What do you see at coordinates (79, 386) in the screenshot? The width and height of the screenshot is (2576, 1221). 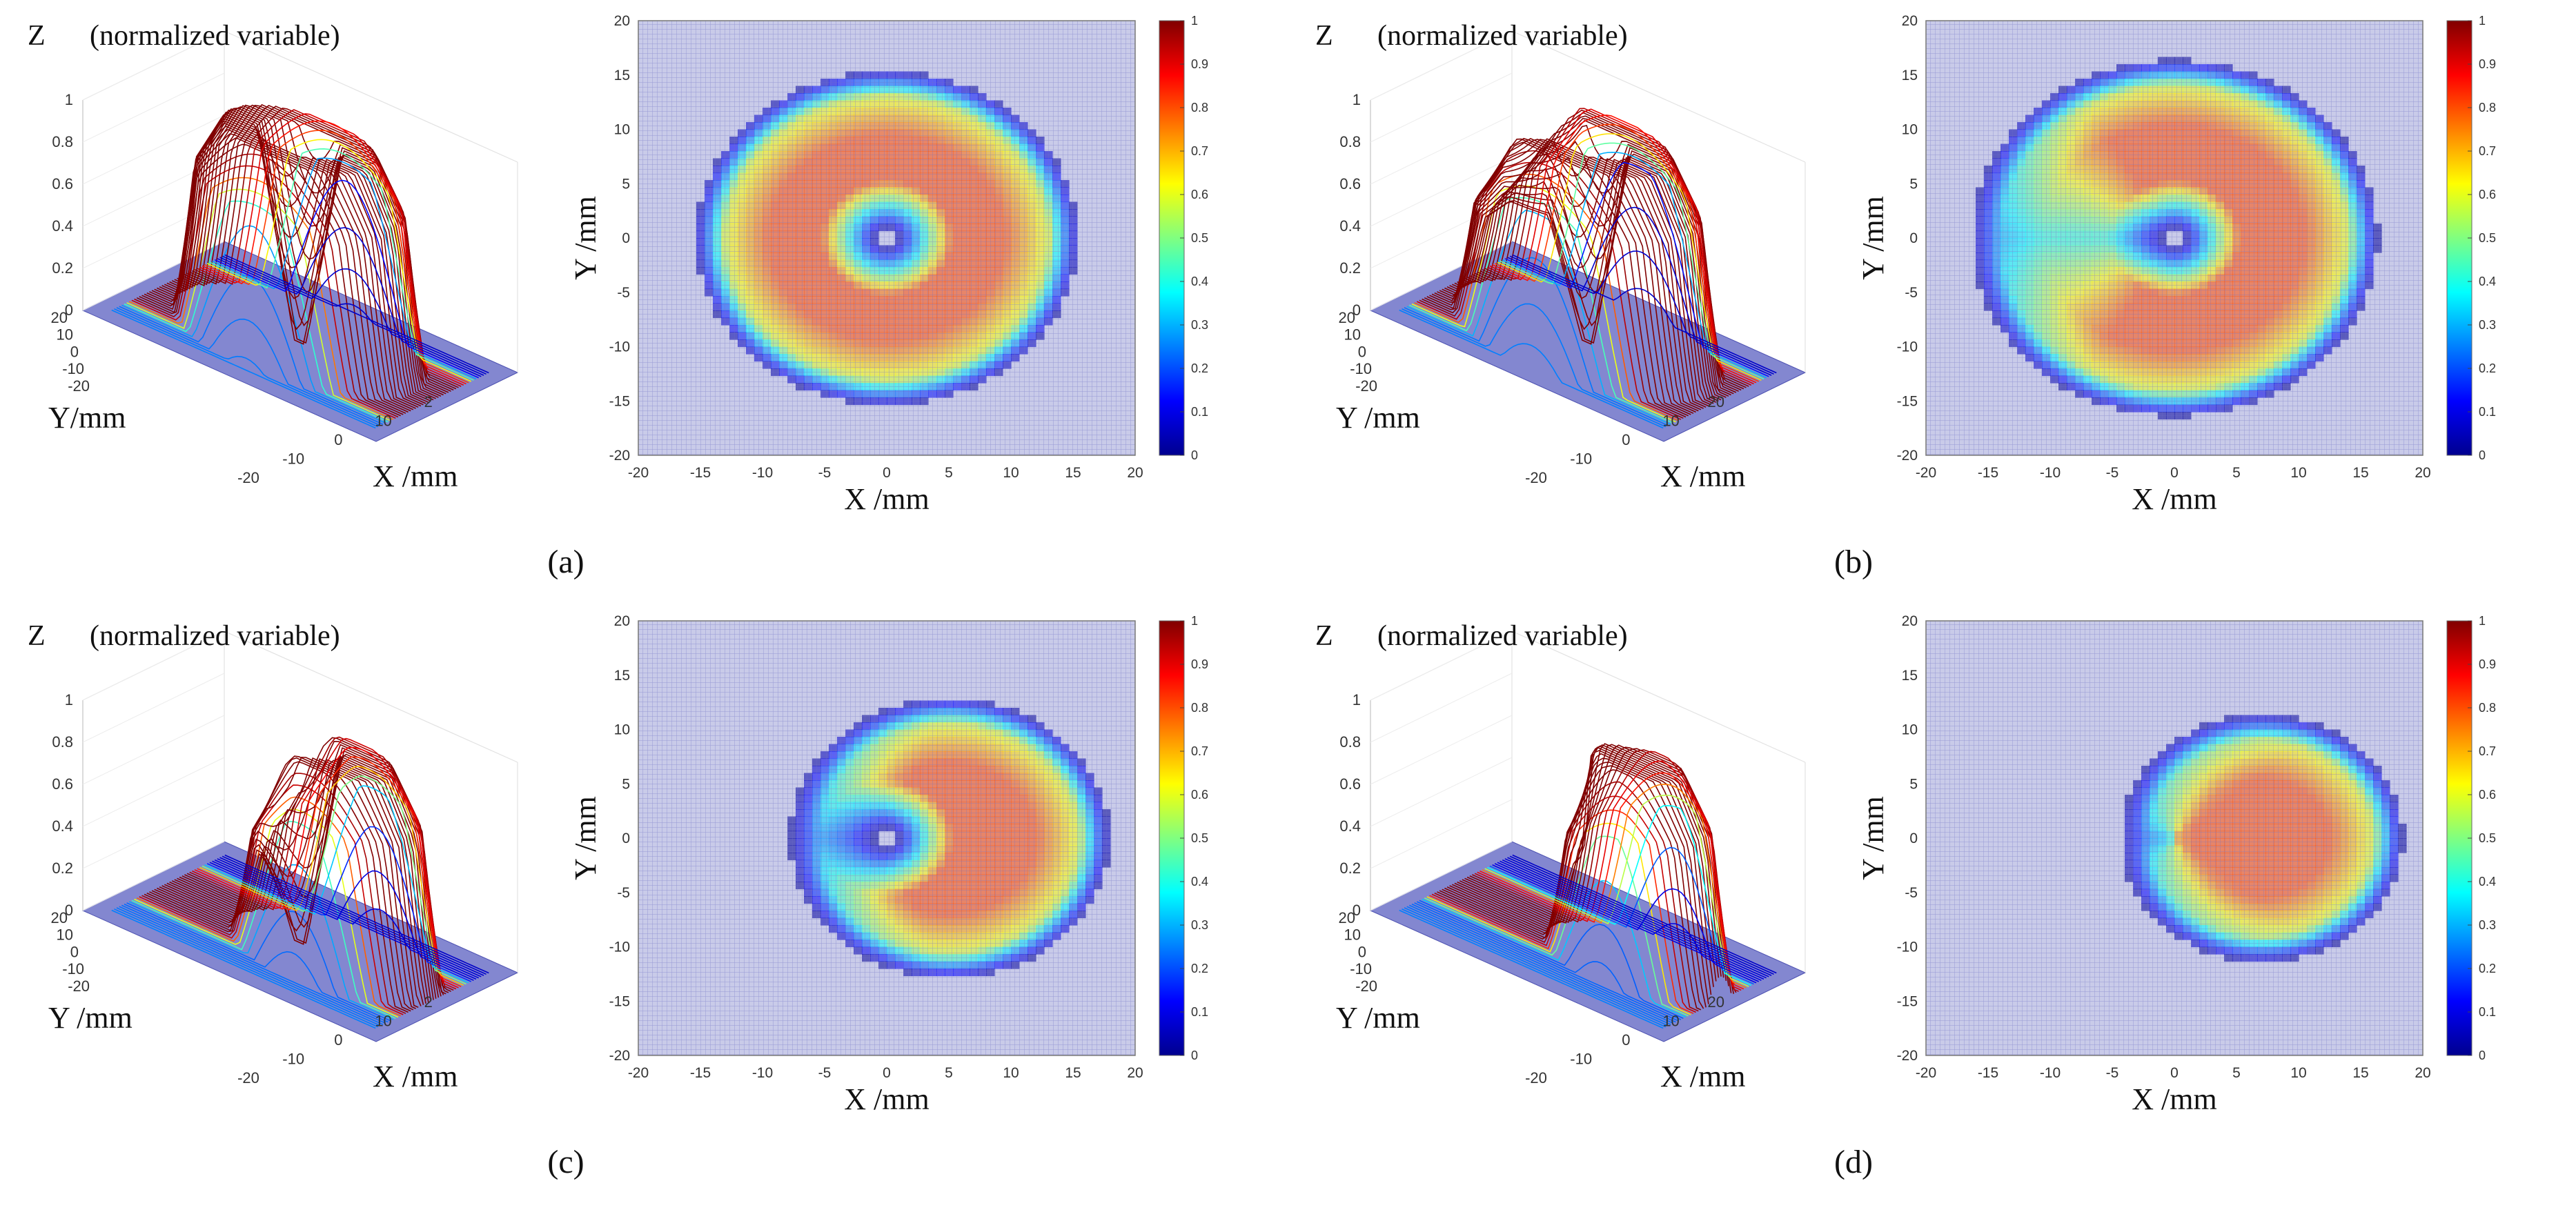 I see `y-tick-label: -20` at bounding box center [79, 386].